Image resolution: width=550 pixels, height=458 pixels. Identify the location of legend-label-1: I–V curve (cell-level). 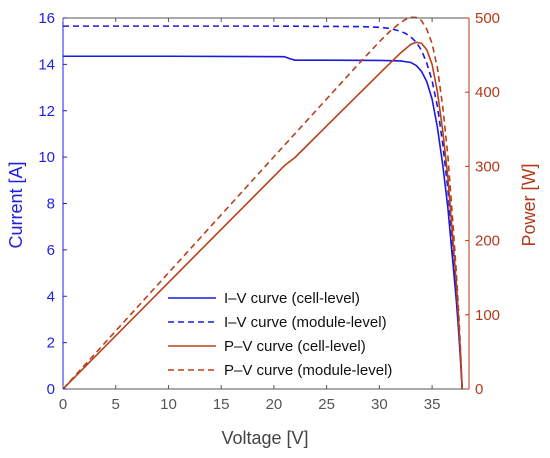
(292, 298).